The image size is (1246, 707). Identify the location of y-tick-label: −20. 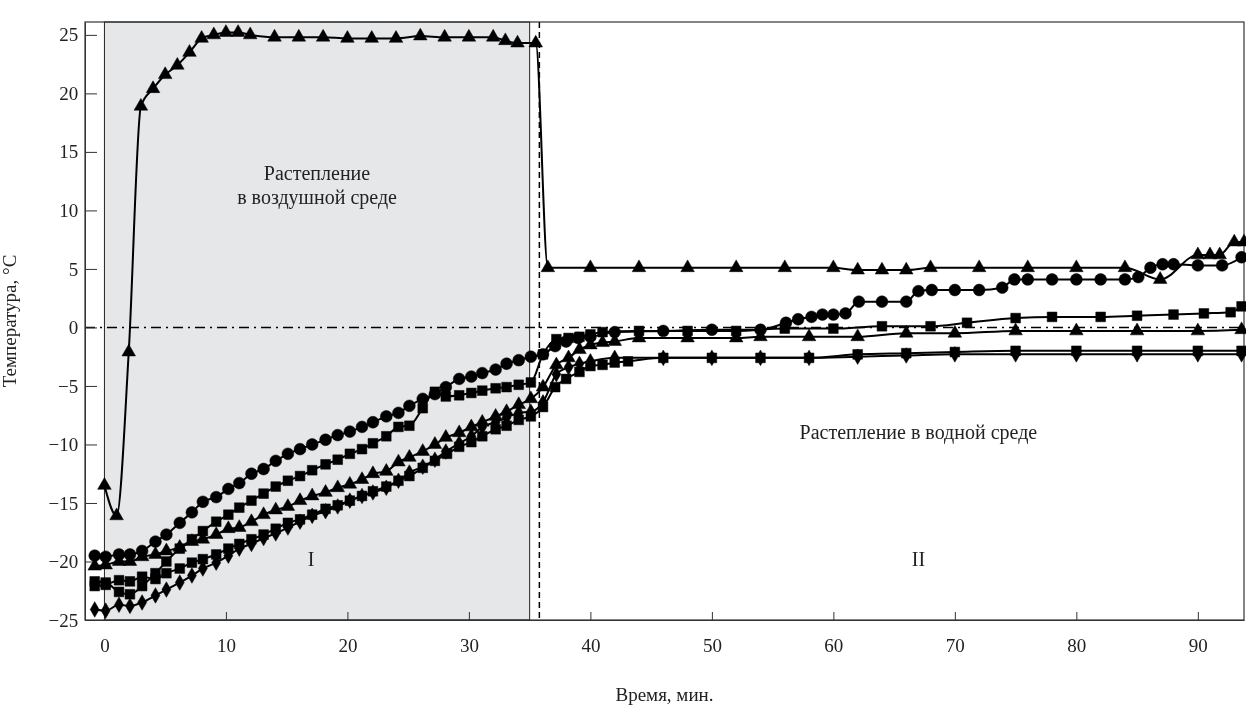
(63, 562).